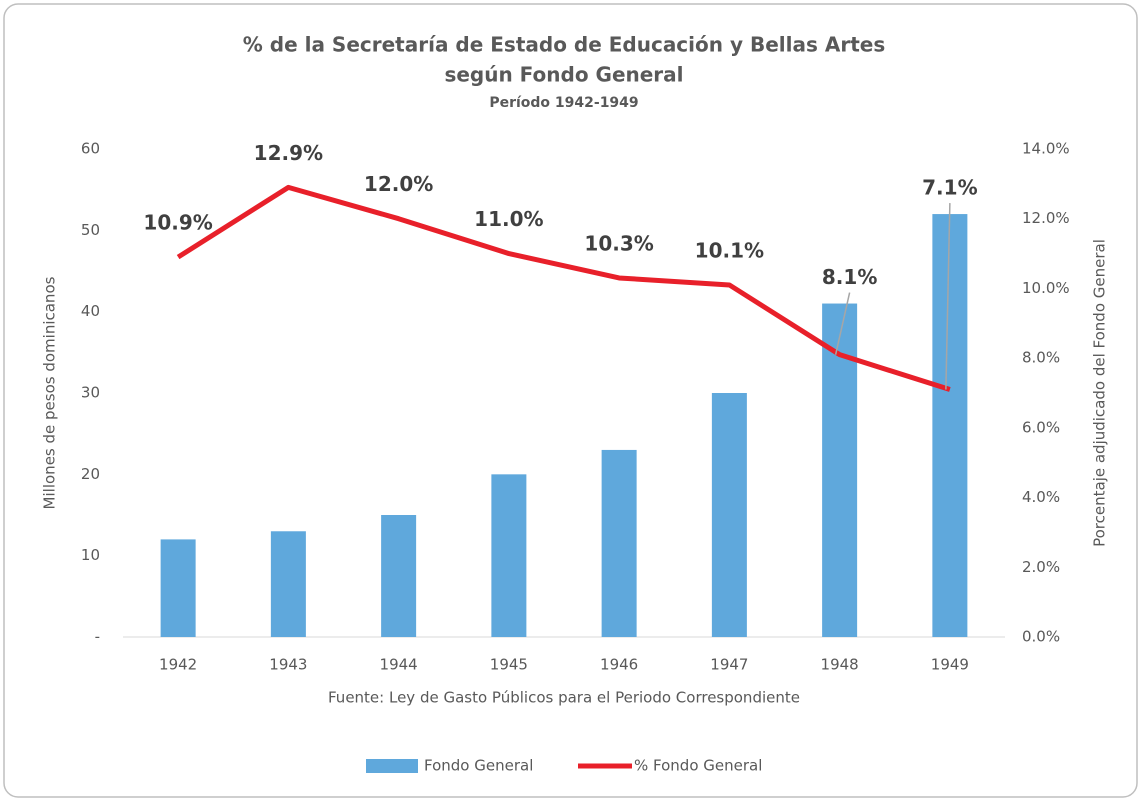 This screenshot has height=801, width=1141. What do you see at coordinates (509, 665) in the screenshot?
I see `x-tick-label: 1945` at bounding box center [509, 665].